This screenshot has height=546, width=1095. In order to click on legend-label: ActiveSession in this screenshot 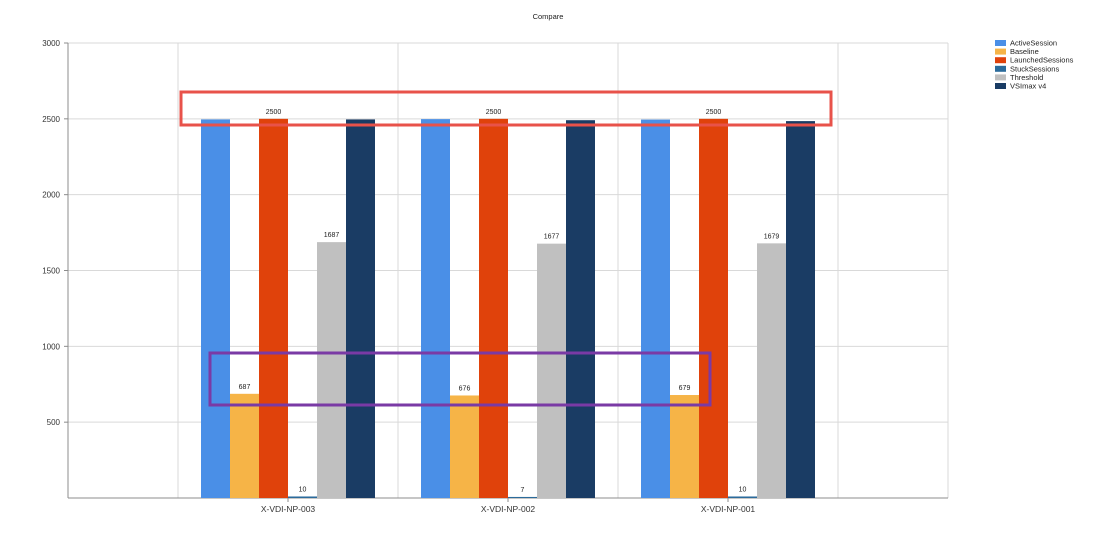, I will do `click(1033, 43)`.